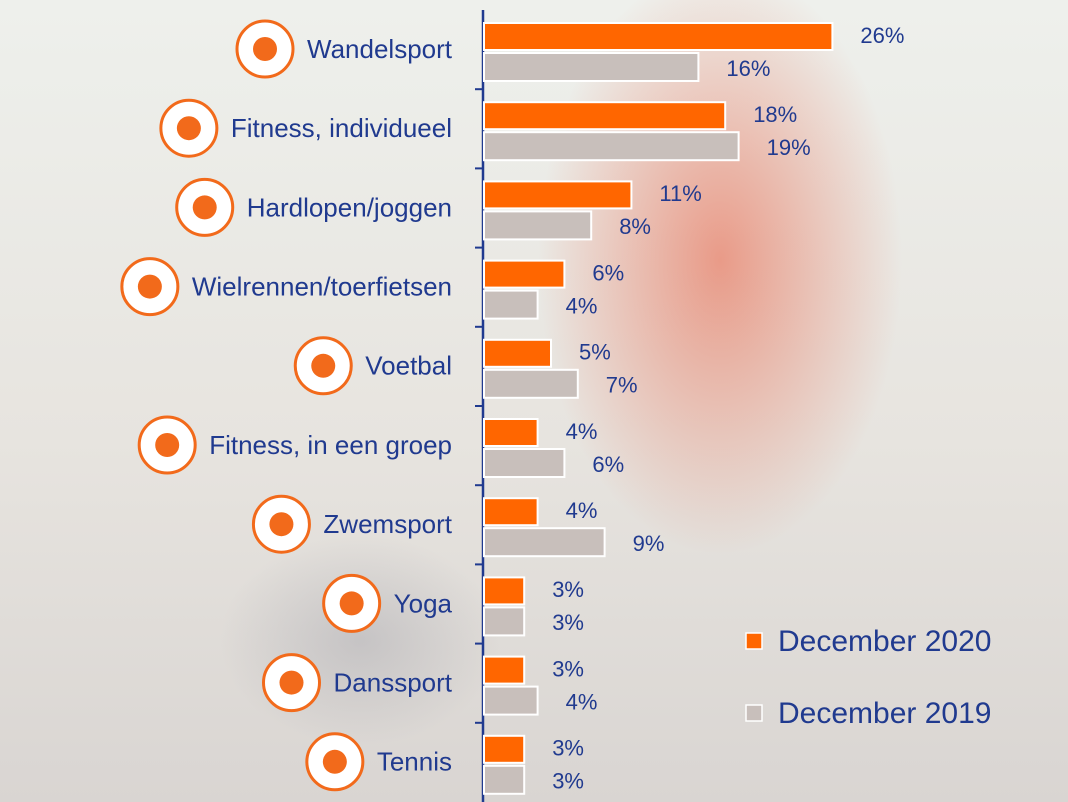 The height and width of the screenshot is (802, 1068). What do you see at coordinates (408, 366) in the screenshot?
I see `category-label: Voetbal` at bounding box center [408, 366].